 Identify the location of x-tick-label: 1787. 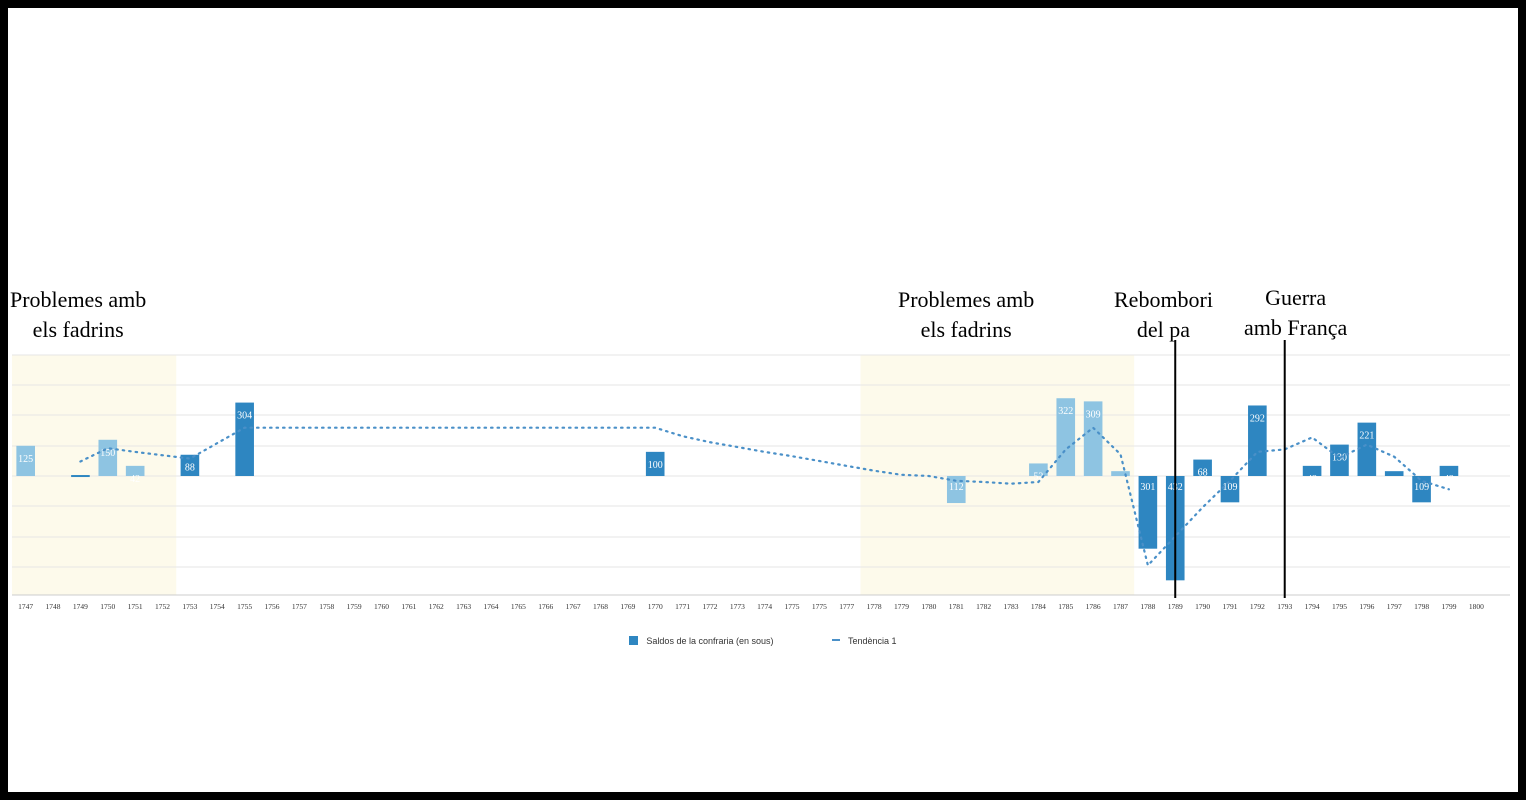
(1120, 606).